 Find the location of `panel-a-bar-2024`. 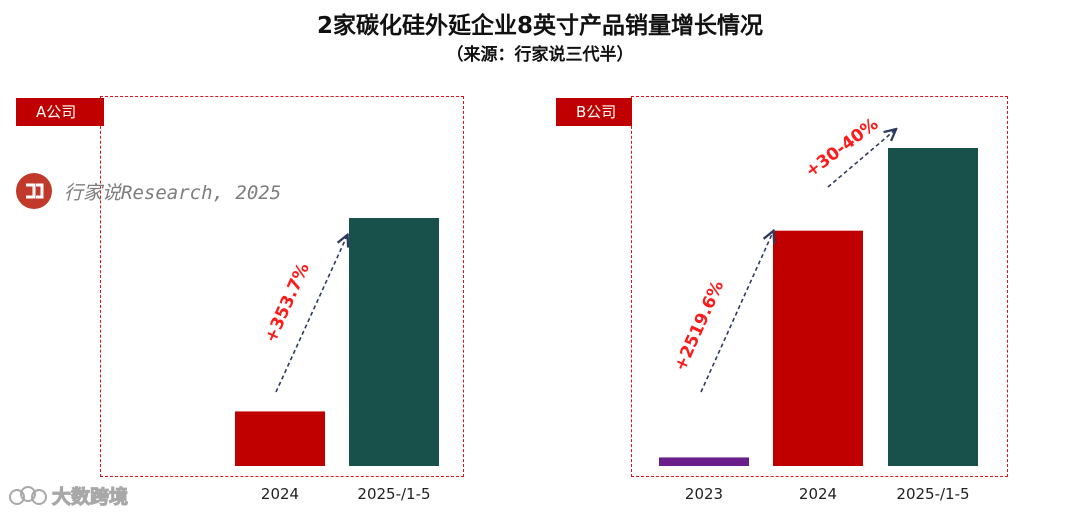

panel-a-bar-2024 is located at coordinates (280, 438).